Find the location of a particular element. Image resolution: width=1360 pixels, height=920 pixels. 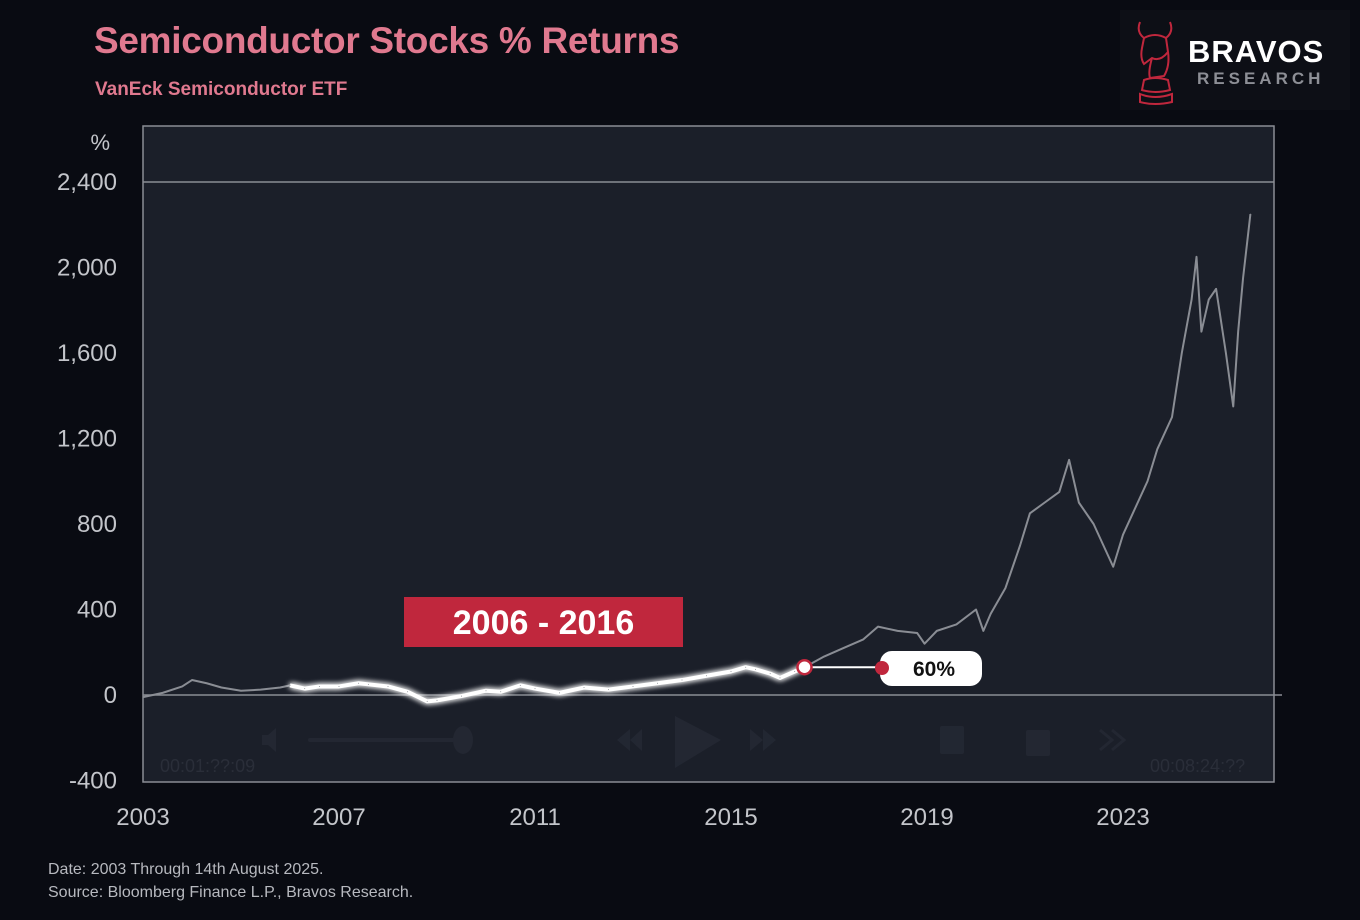

player-time-left: 00:01:??:09 is located at coordinates (208, 766).